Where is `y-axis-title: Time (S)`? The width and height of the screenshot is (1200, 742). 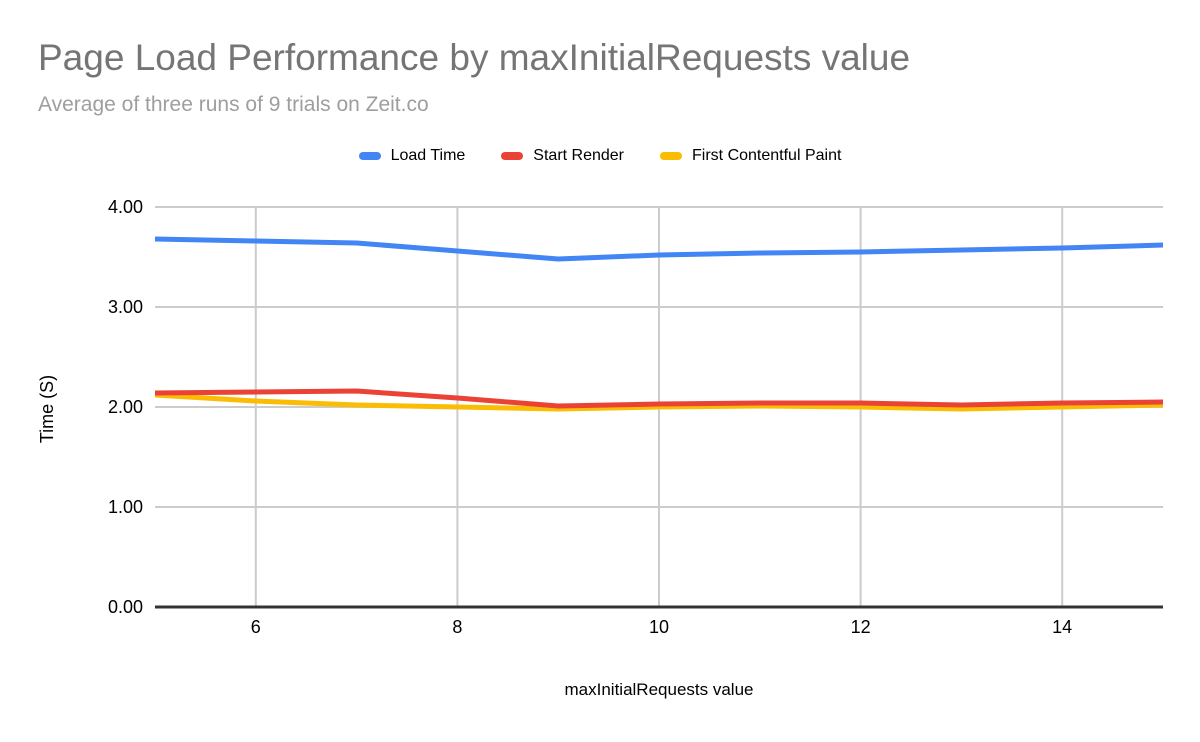
y-axis-title: Time (S) is located at coordinates (47, 409).